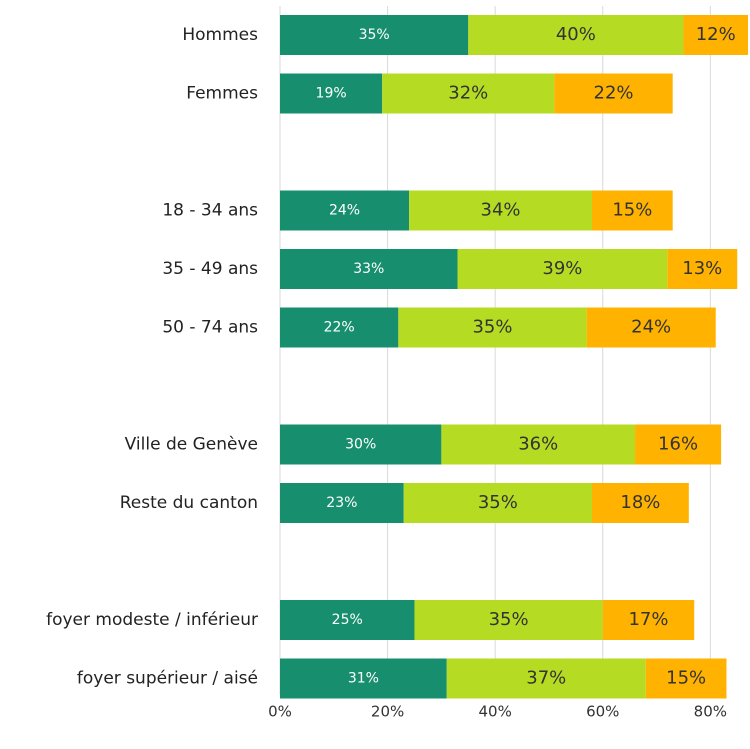 The image size is (750, 749). I want to click on value-label: 12%, so click(716, 34).